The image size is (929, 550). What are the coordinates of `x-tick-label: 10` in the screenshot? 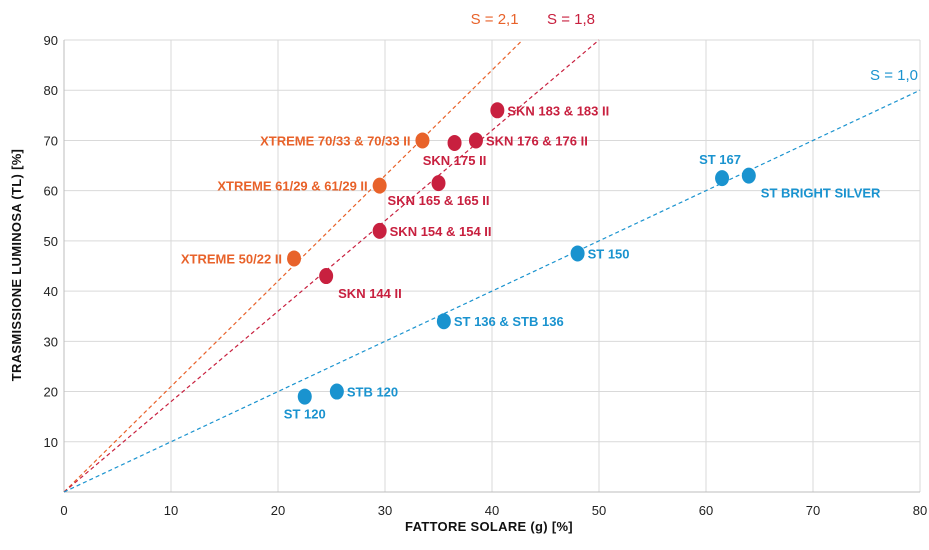 It's located at (171, 510).